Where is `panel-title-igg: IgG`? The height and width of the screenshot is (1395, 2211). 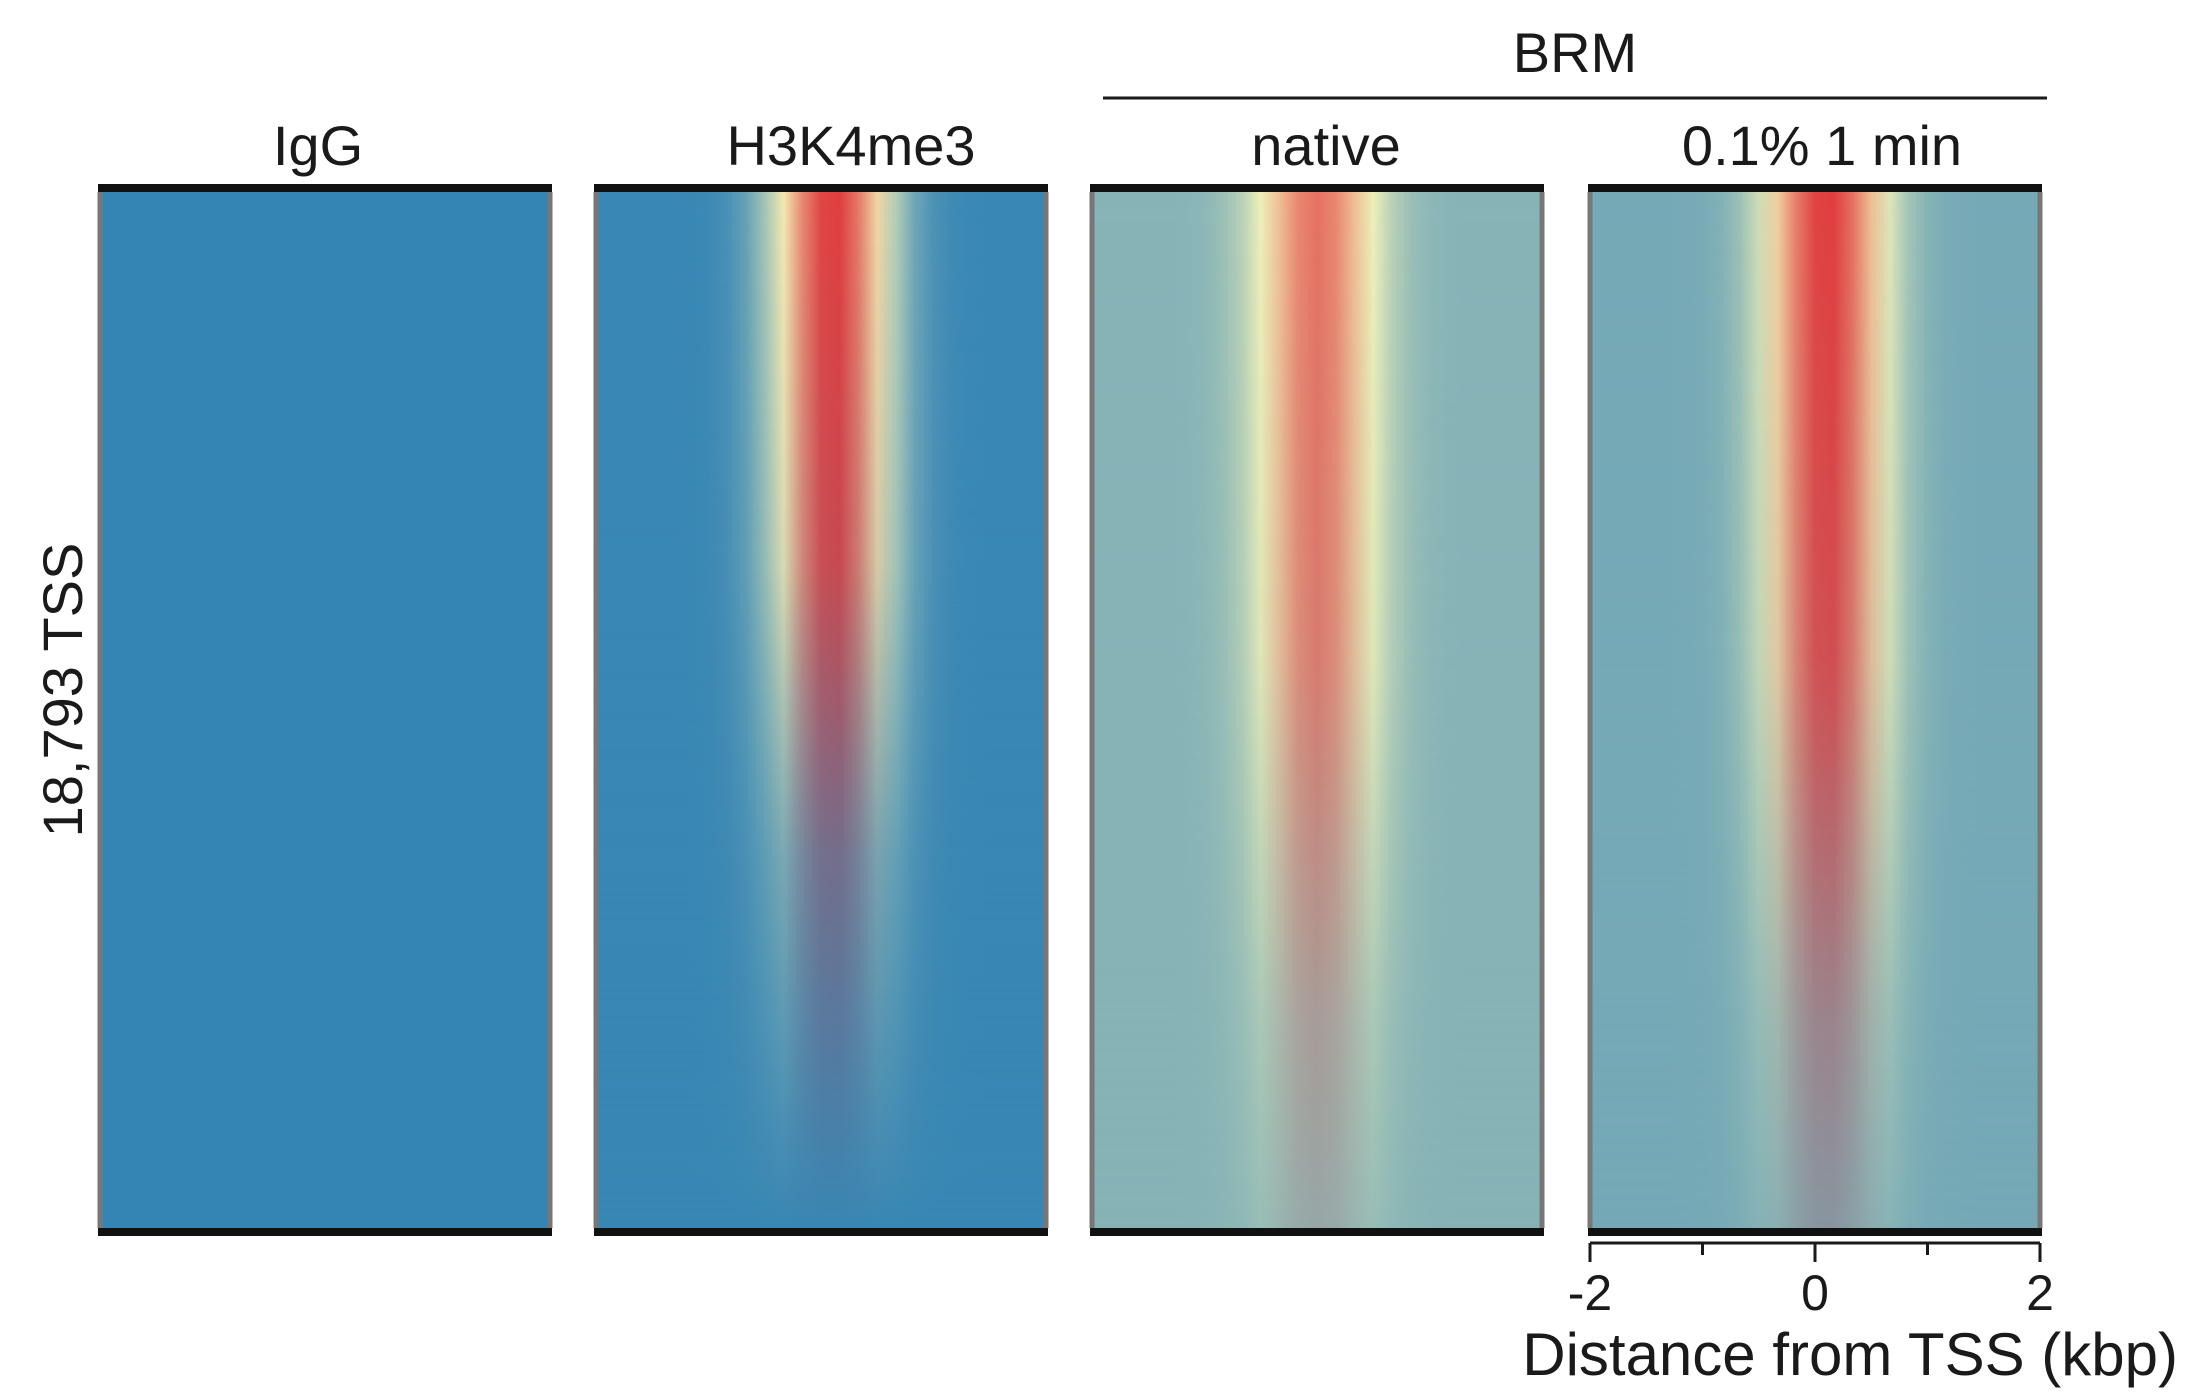
panel-title-igg: IgG is located at coordinates (318, 145).